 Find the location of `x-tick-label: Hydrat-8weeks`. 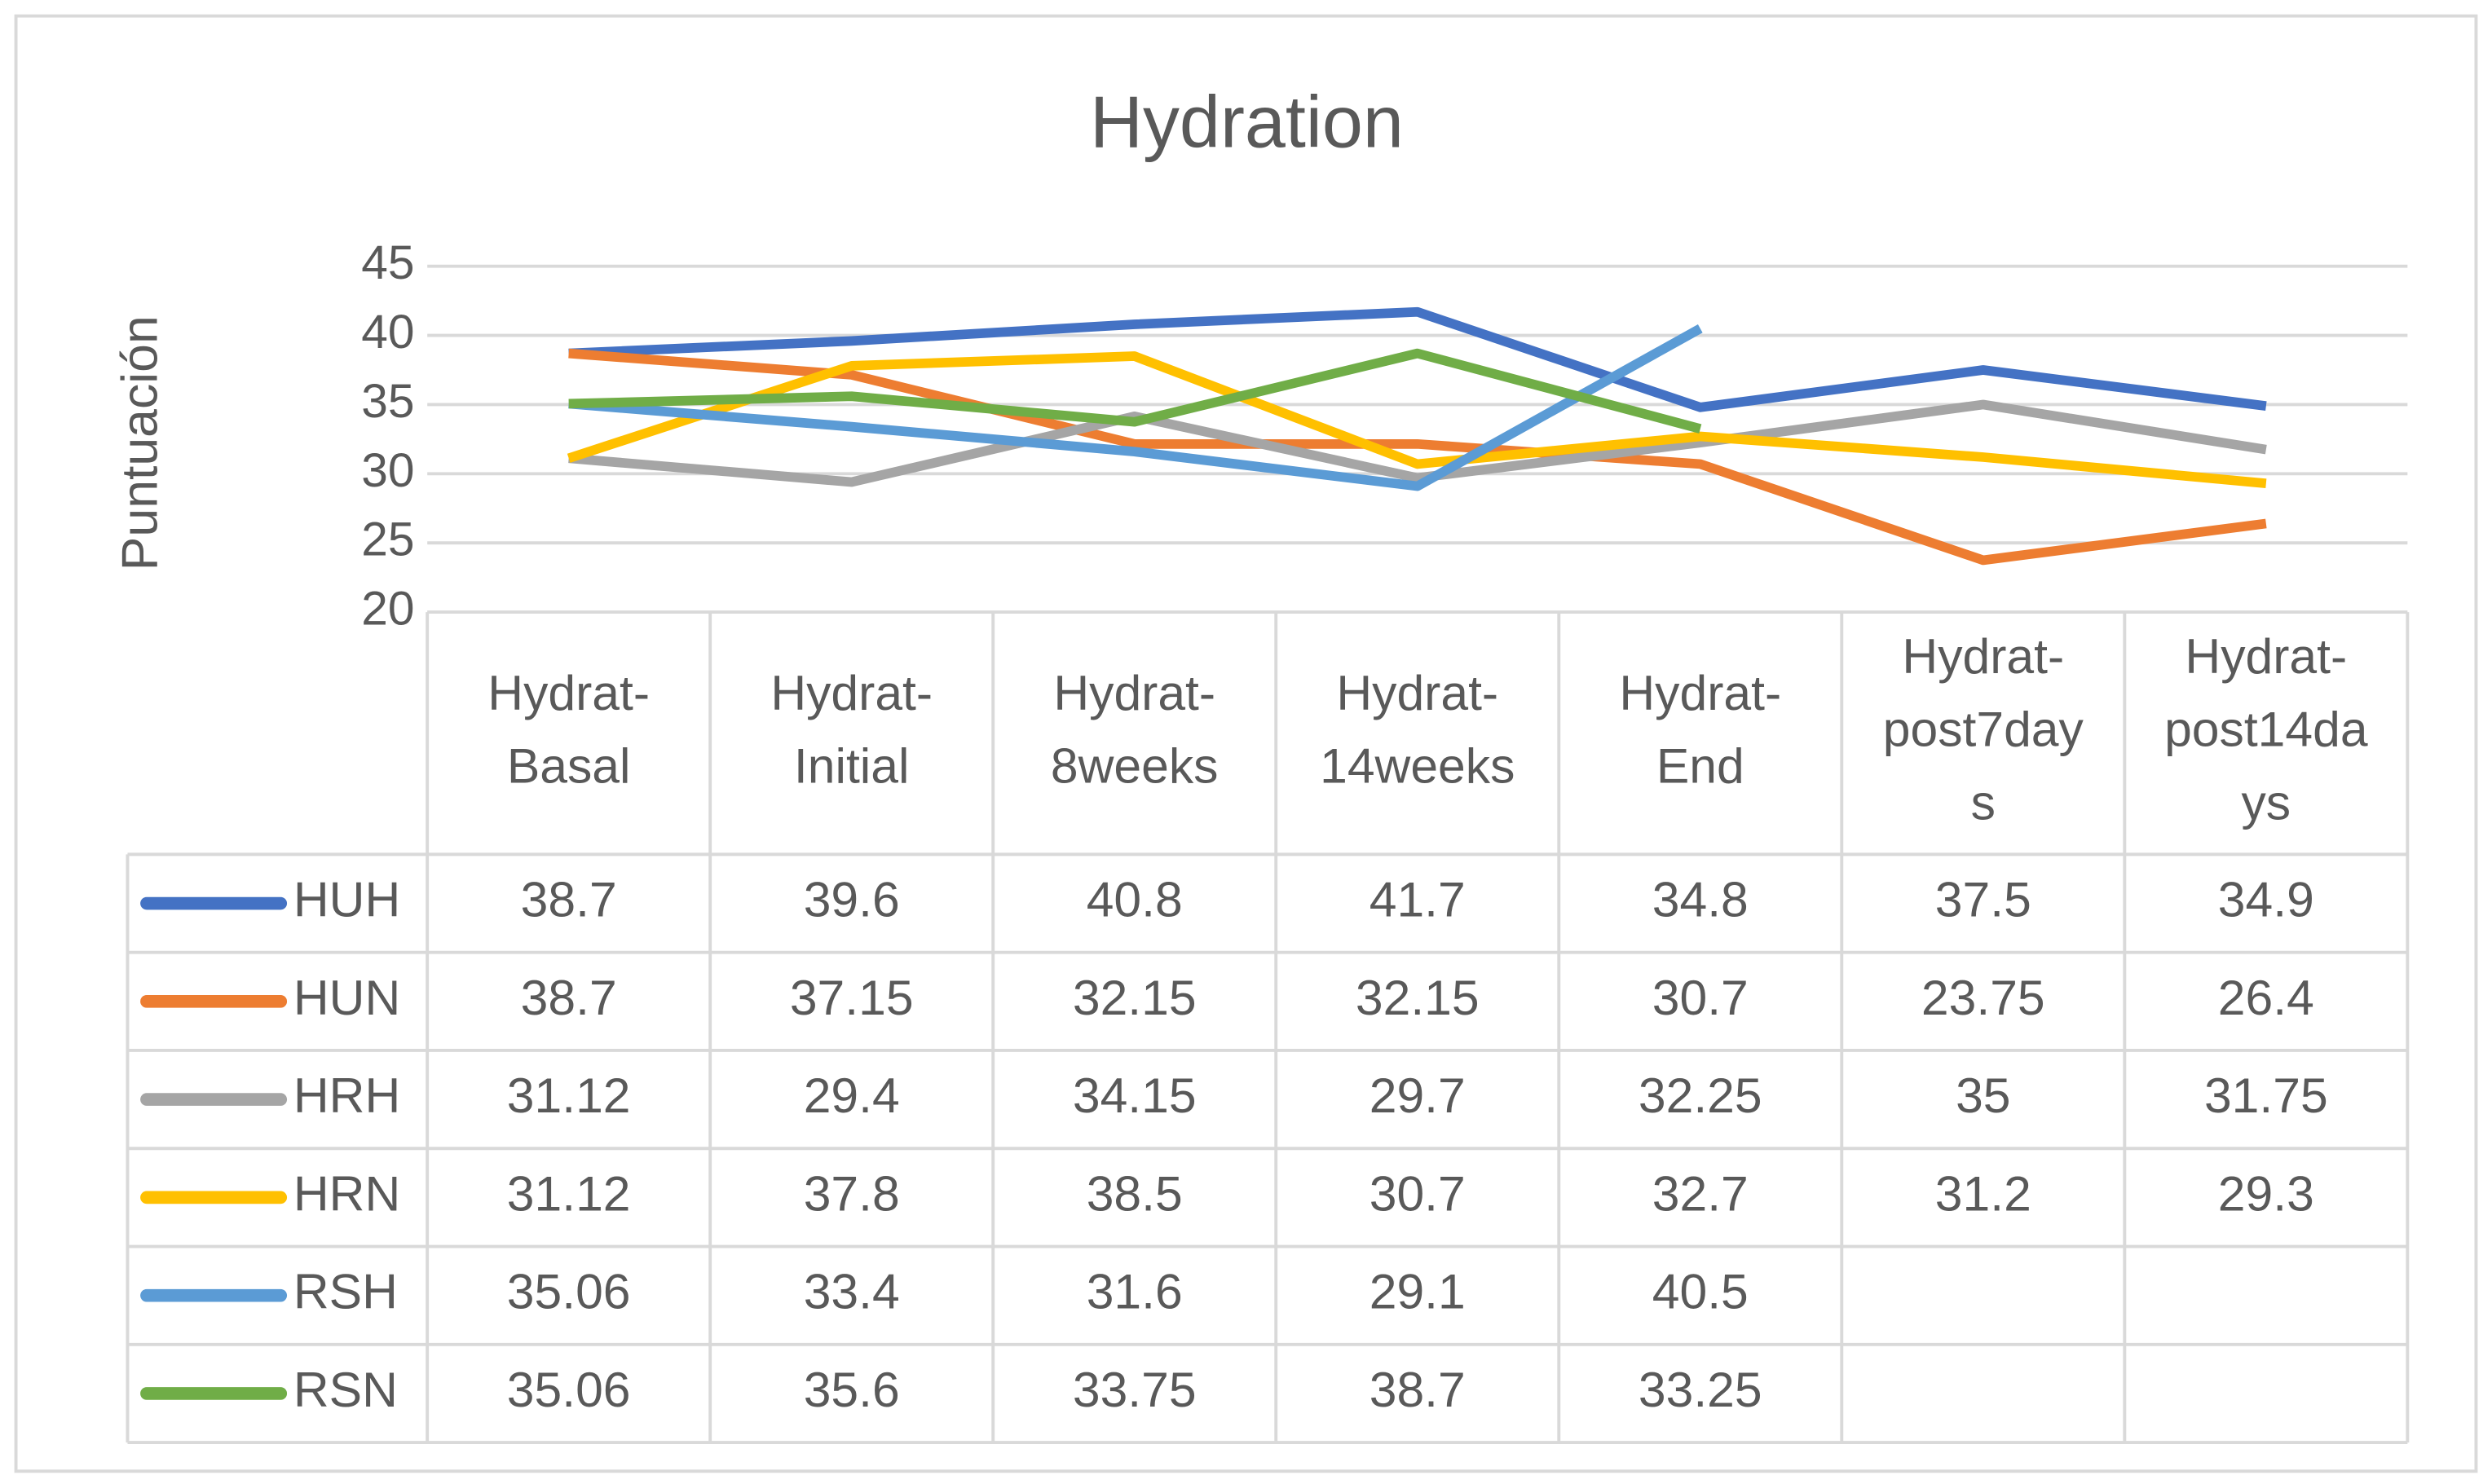

x-tick-label: Hydrat-8weeks is located at coordinates (1135, 729).